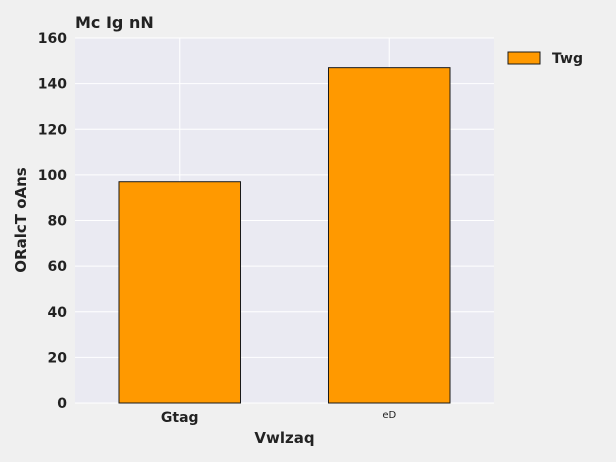 The width and height of the screenshot is (616, 462). I want to click on legend-label: Twg, so click(567, 59).